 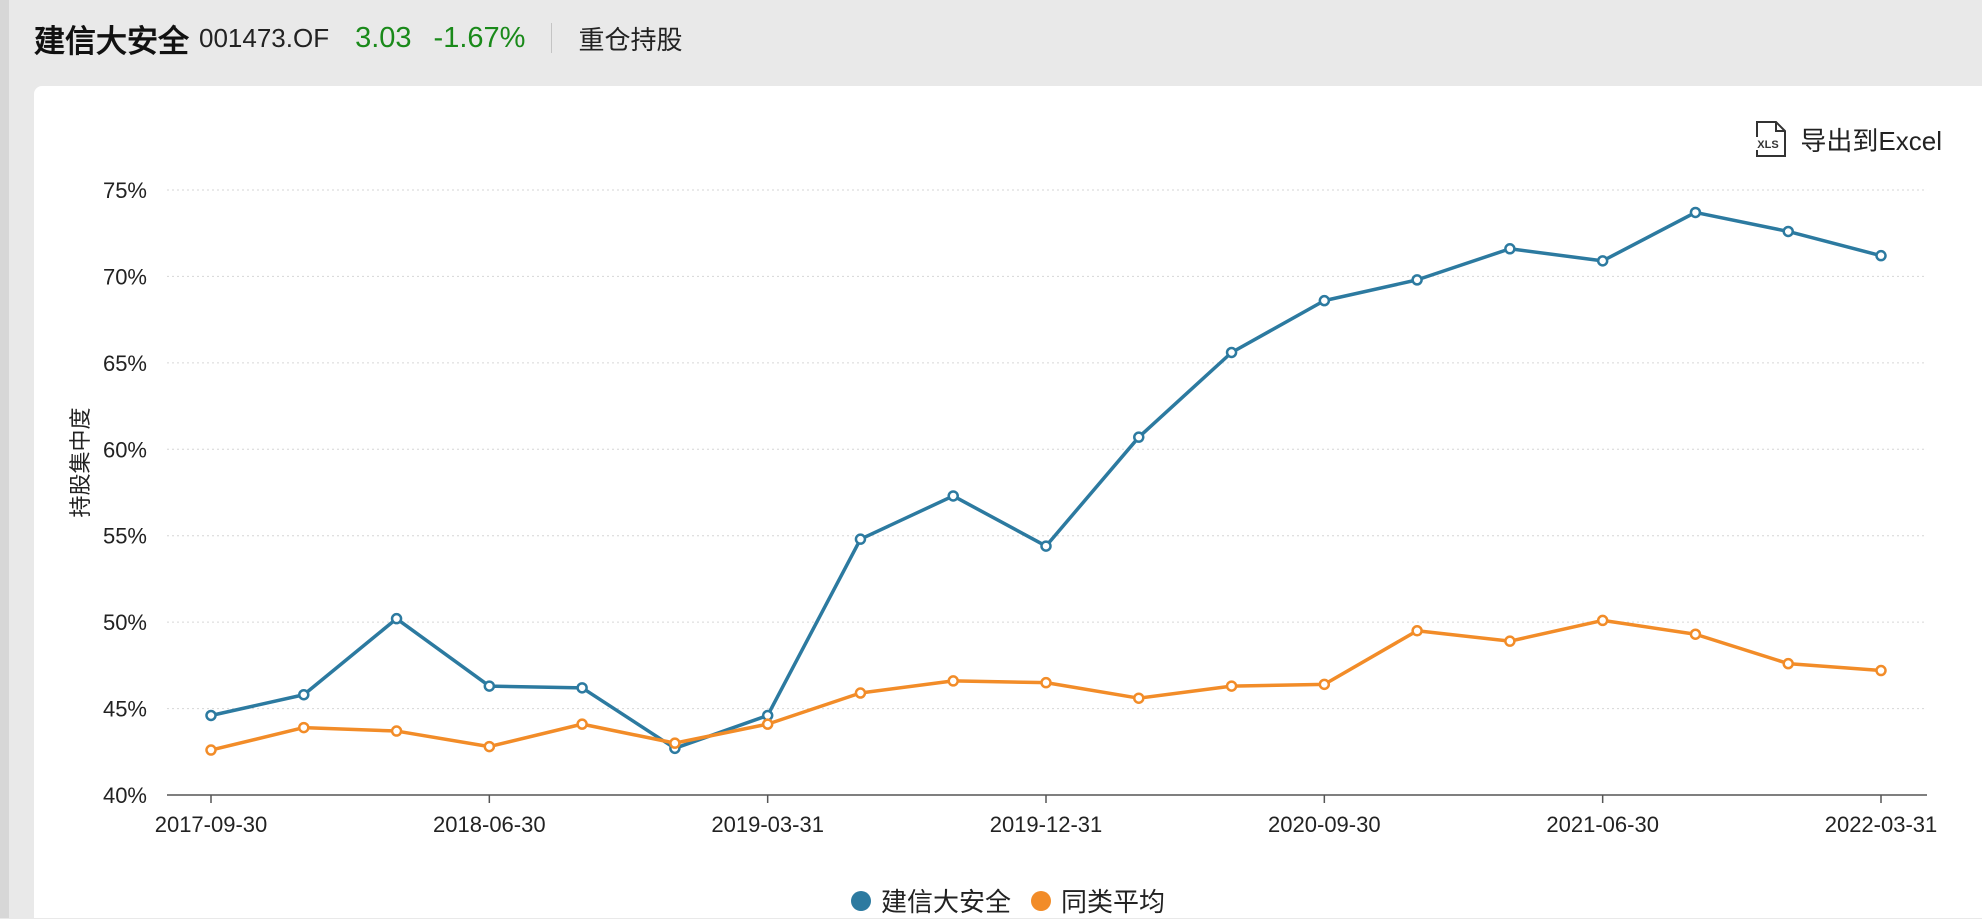 I want to click on y-axis-title: 持股集中度, so click(x=81, y=462).